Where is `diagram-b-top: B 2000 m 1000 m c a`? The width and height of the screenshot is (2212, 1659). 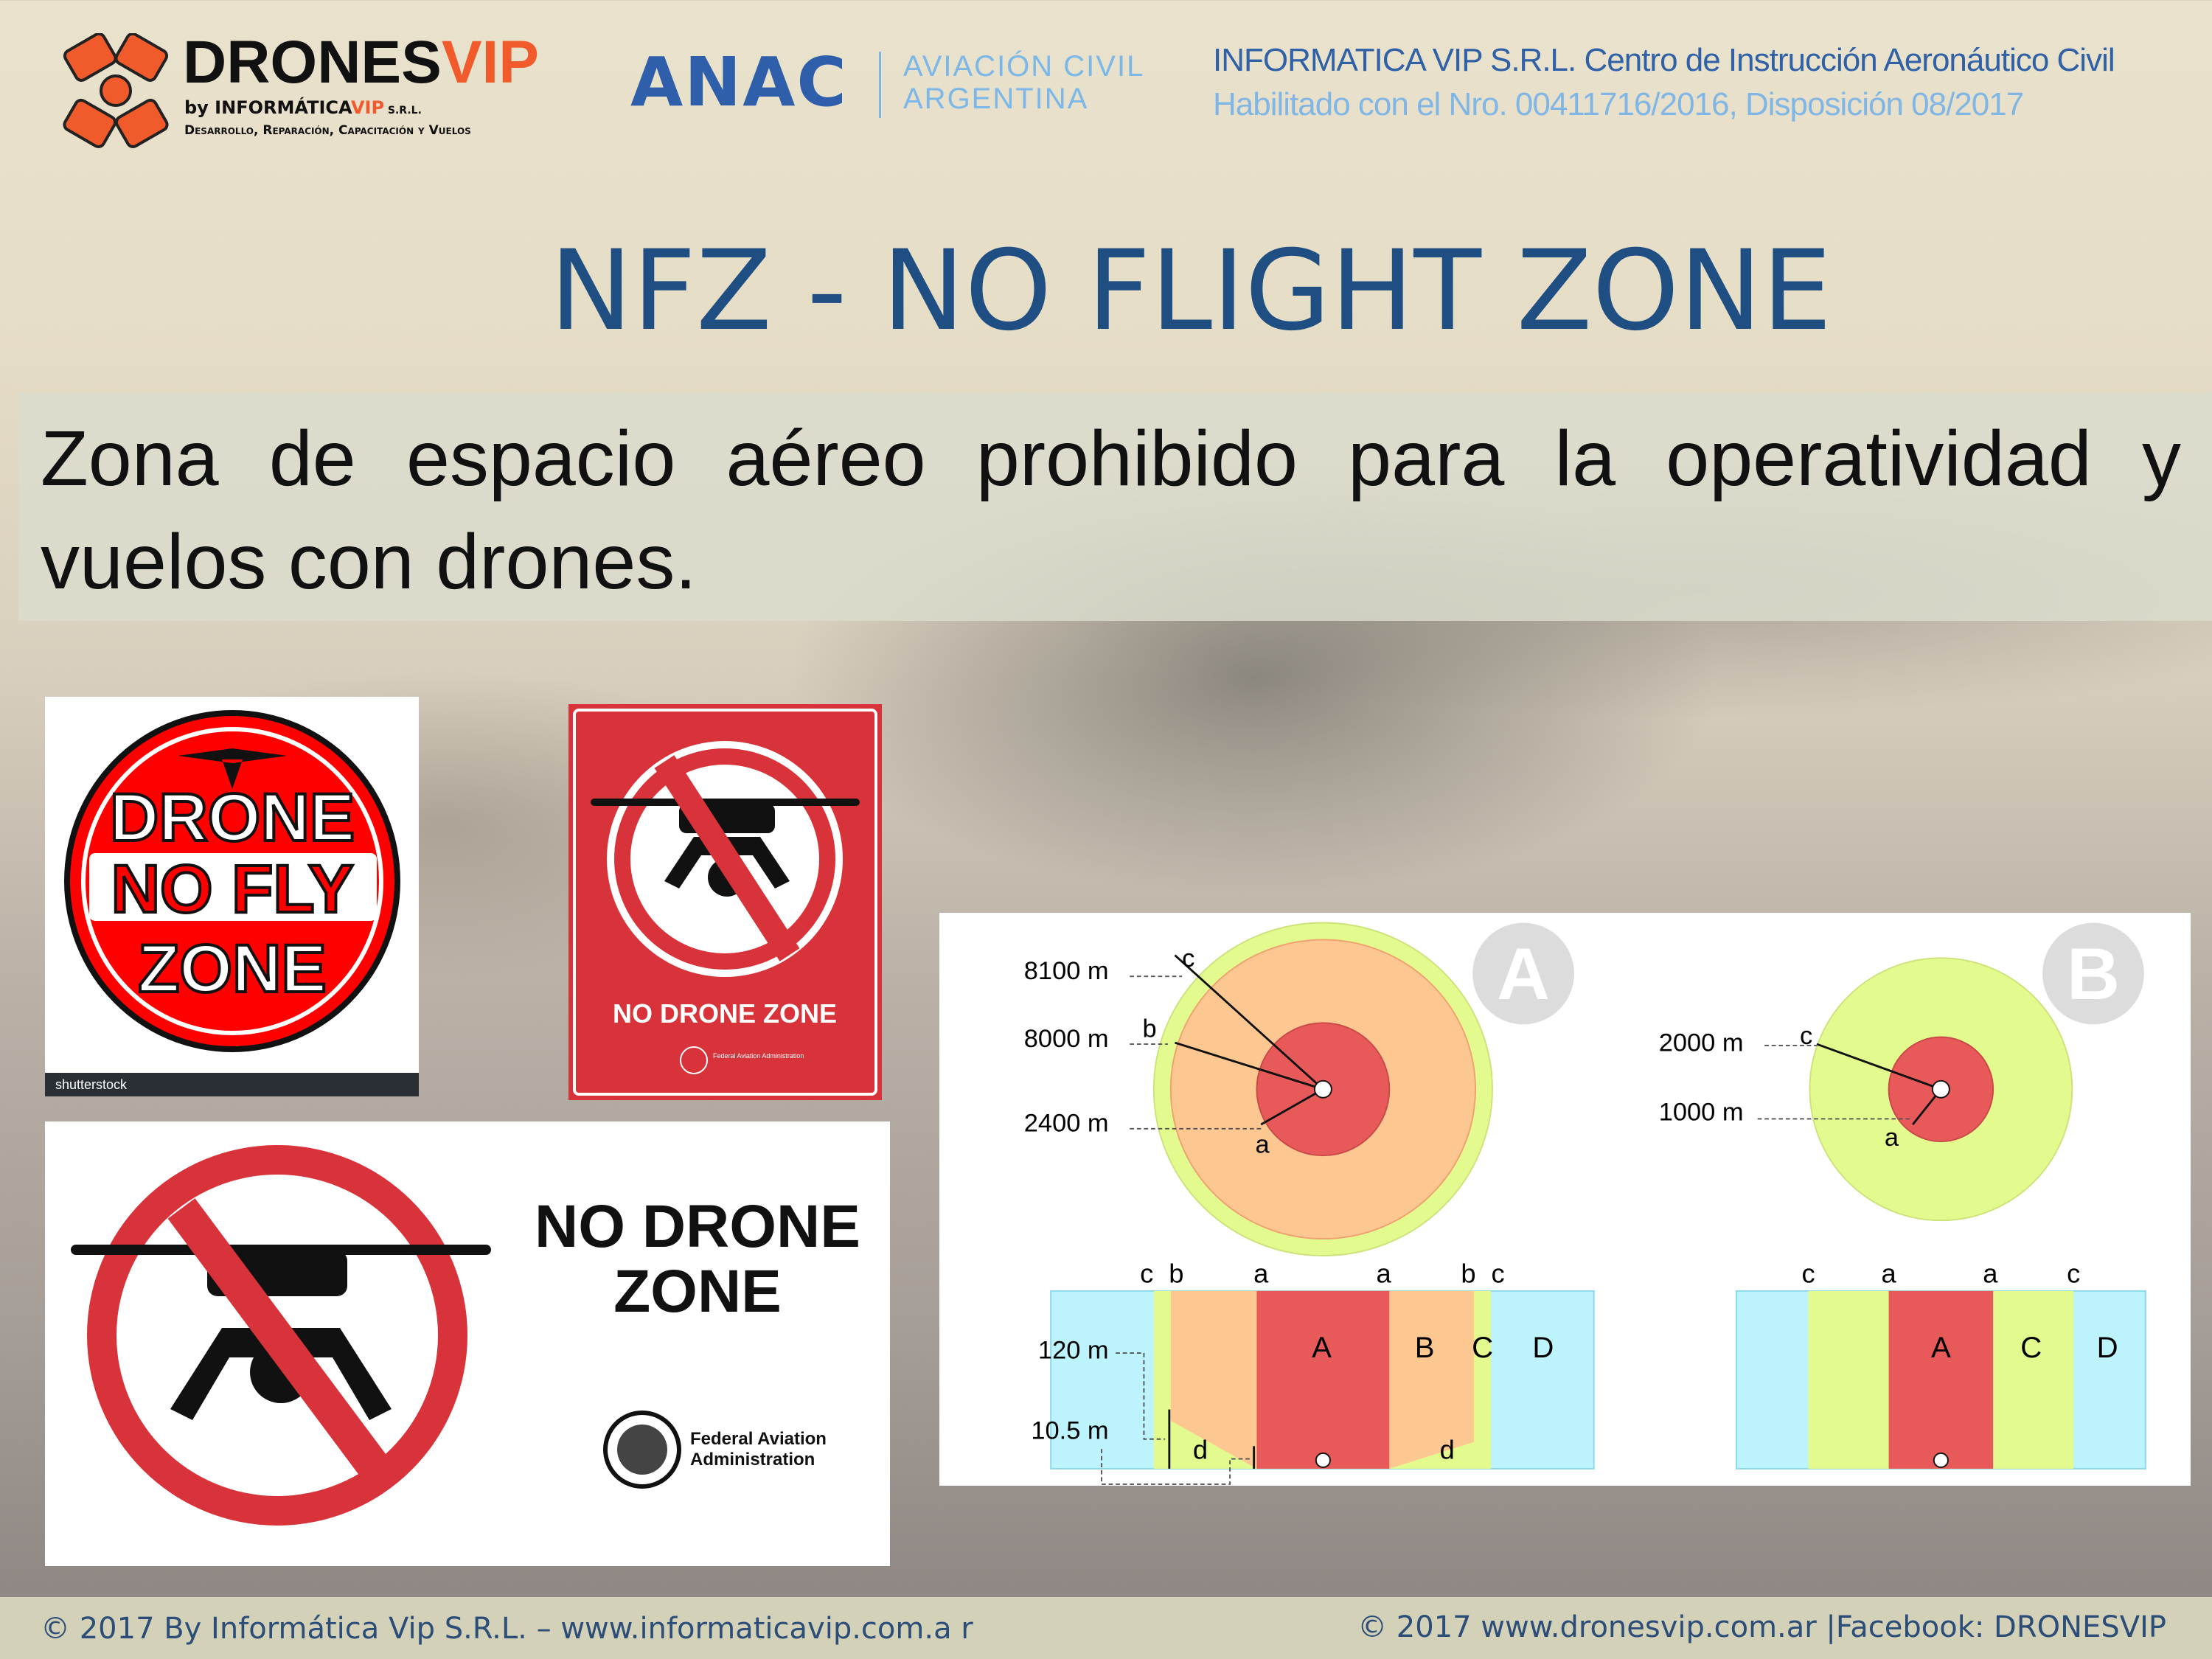 diagram-b-top: B 2000 m 1000 m c a is located at coordinates (1901, 1072).